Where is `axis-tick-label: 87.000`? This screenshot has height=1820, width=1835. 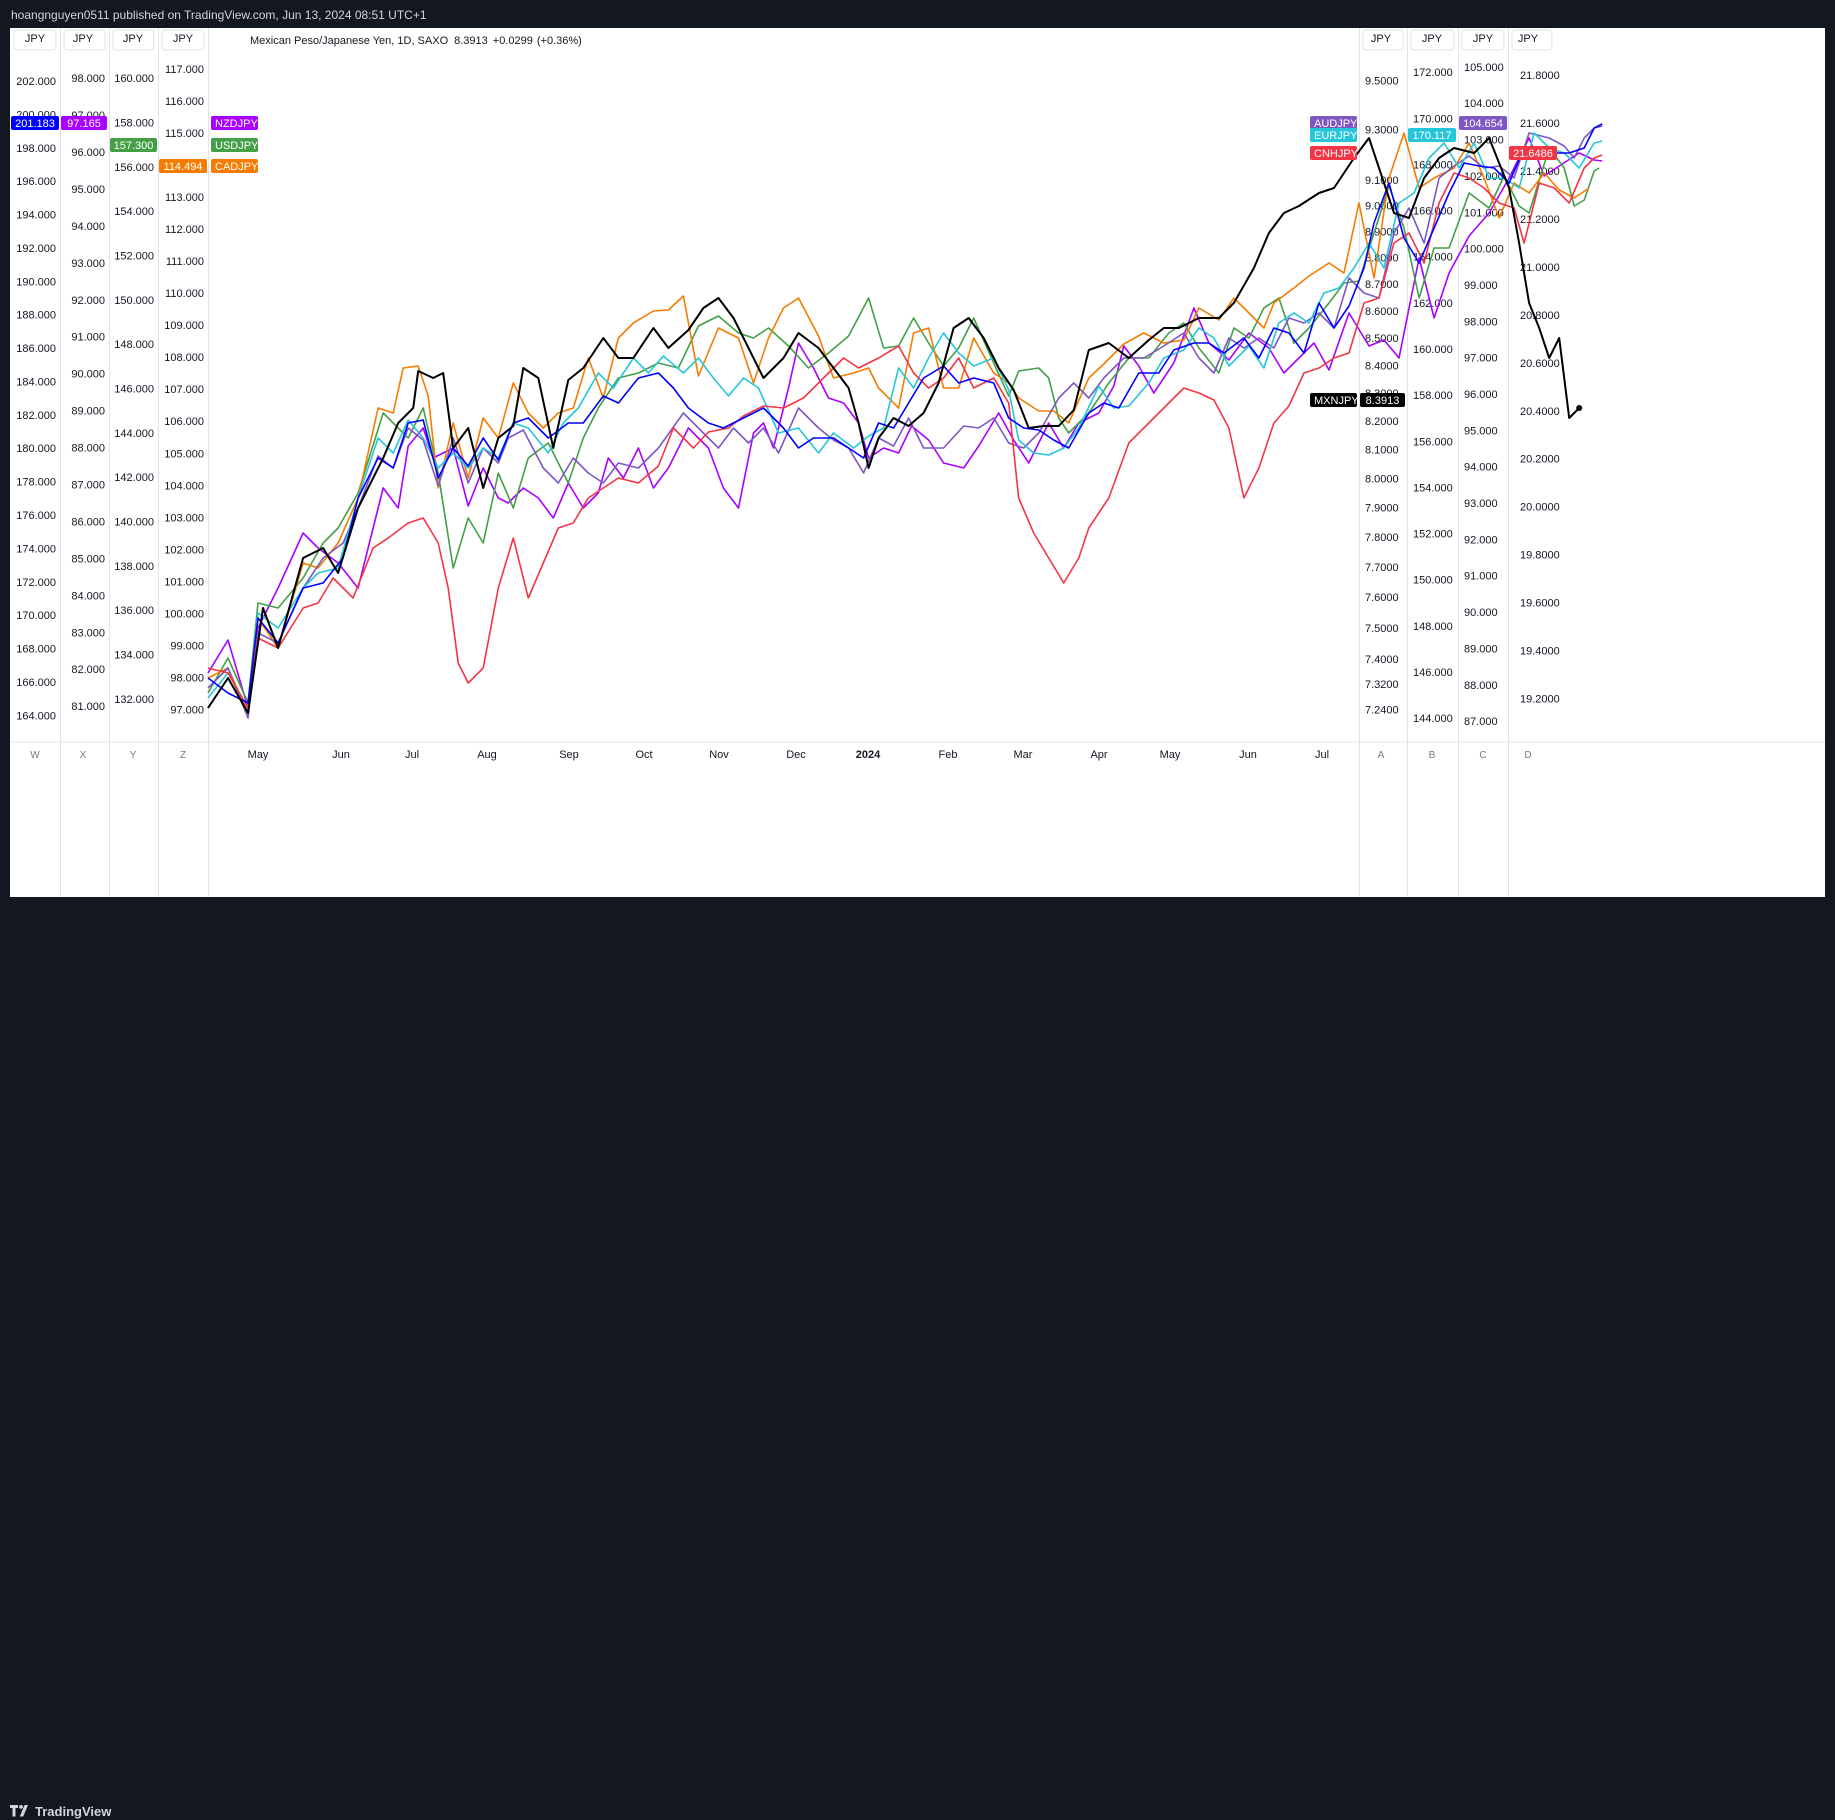 axis-tick-label: 87.000 is located at coordinates (88, 486).